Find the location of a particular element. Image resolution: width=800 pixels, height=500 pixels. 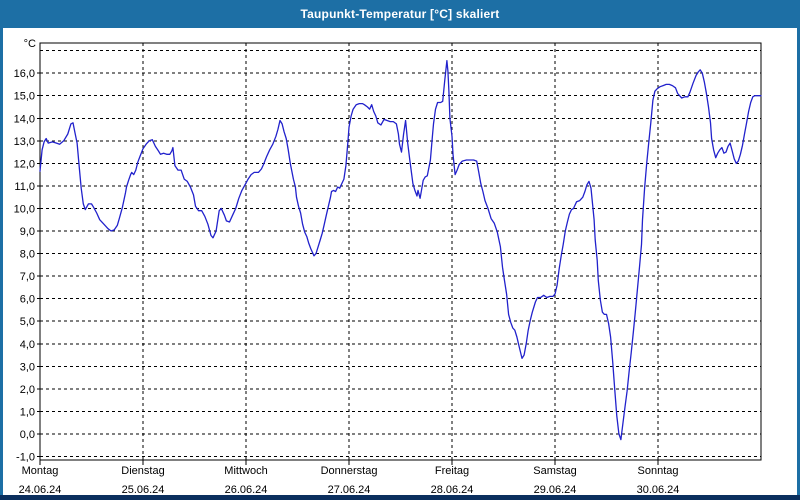

y-tick-label: 14,0 is located at coordinates (24, 119).